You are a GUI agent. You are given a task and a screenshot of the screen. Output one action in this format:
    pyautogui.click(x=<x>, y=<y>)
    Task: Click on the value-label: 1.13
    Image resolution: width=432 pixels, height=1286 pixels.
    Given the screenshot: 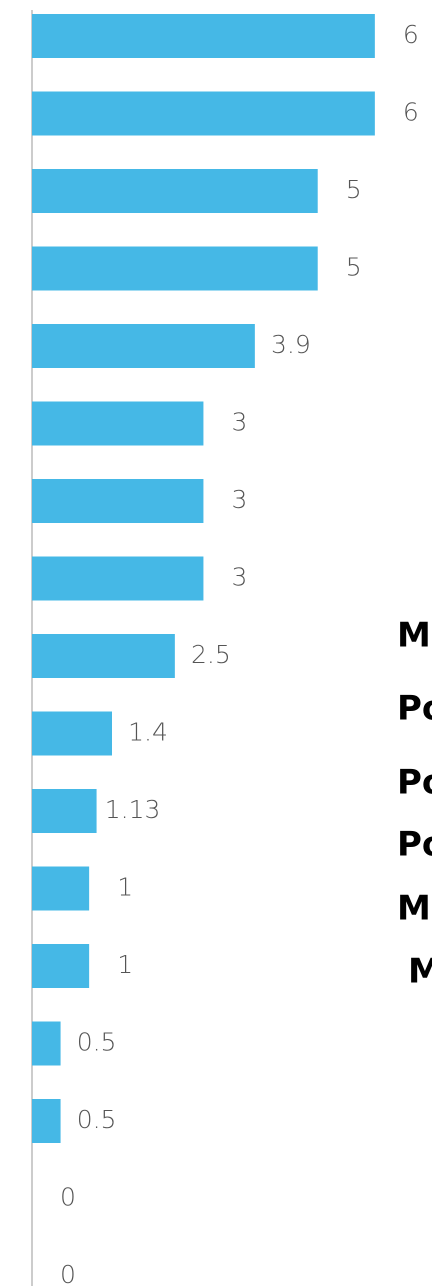 What is the action you would take?
    pyautogui.click(x=133, y=809)
    